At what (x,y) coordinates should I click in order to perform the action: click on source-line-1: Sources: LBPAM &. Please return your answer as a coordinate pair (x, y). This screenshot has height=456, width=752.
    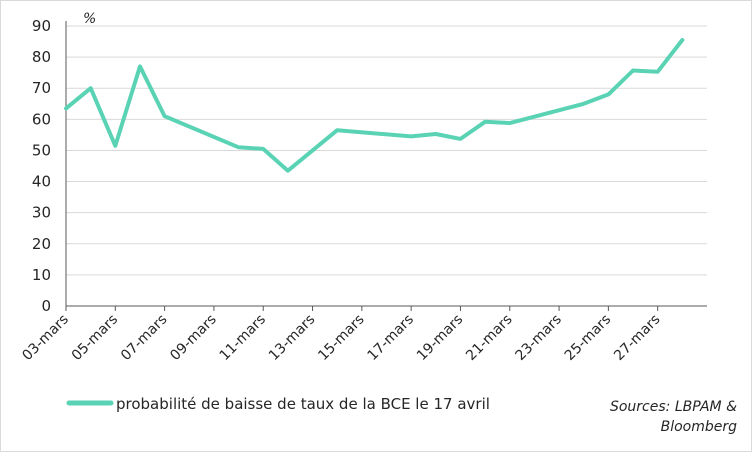
    Looking at the image, I should click on (673, 407).